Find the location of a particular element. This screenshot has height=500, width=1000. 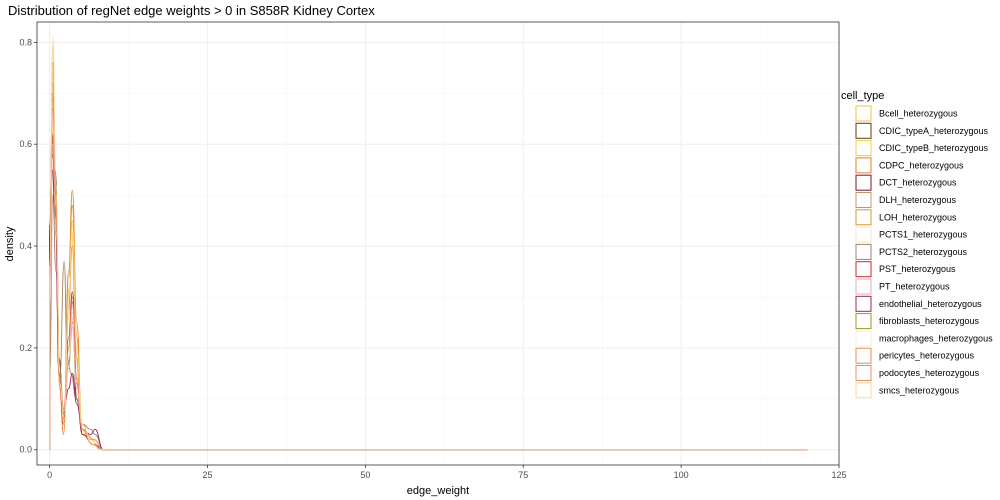

legend-item: DCT_heterozygous is located at coordinates (906, 182).